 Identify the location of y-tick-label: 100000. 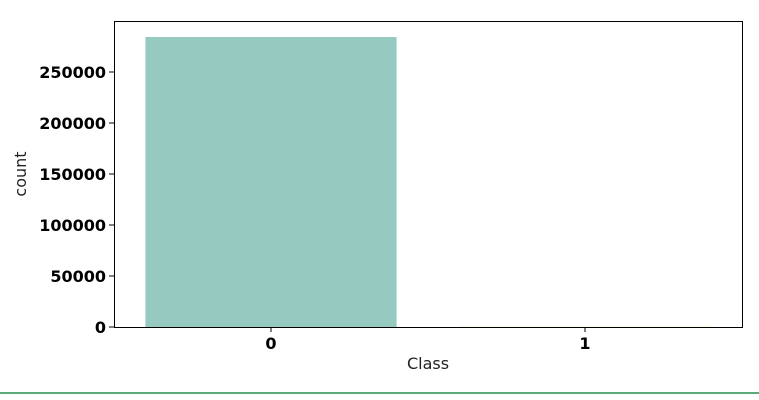
(72, 225).